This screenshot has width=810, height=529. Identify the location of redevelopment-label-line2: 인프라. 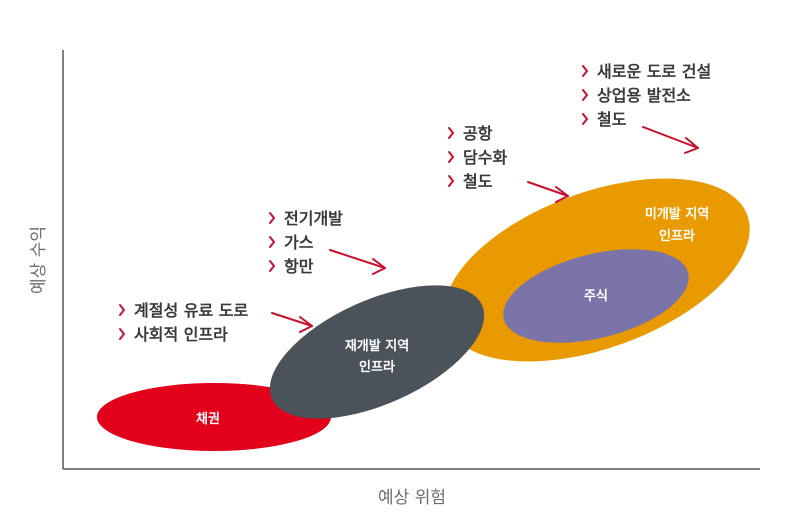
(377, 367).